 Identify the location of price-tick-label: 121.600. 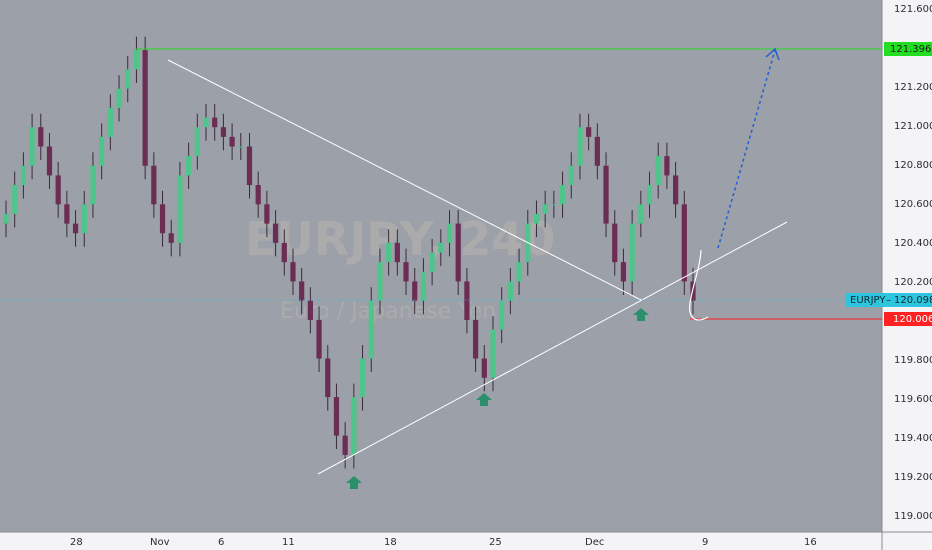
(913, 9).